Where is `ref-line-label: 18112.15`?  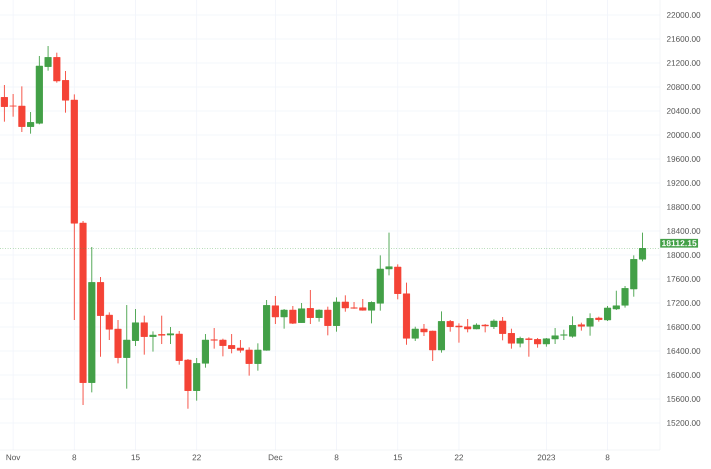 ref-line-label: 18112.15 is located at coordinates (679, 243).